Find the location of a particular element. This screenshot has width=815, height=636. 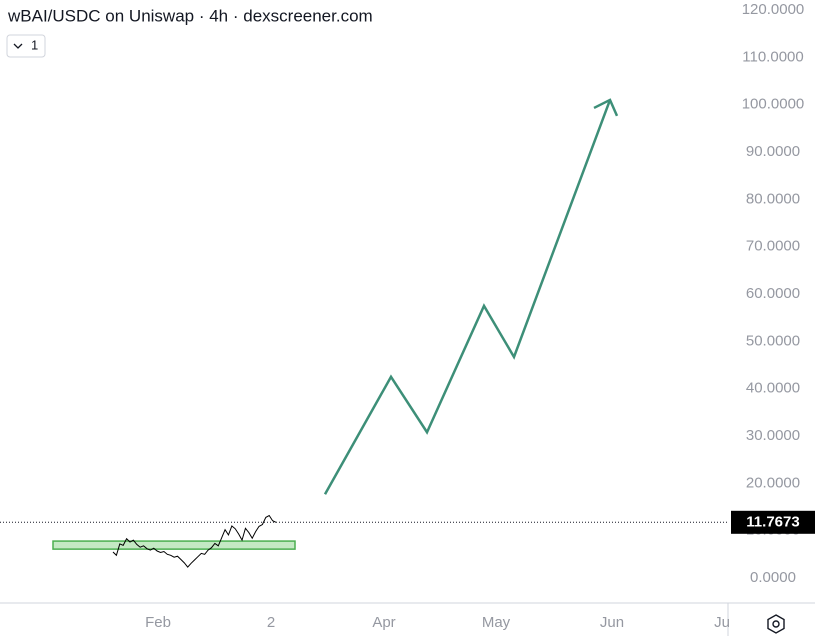

x-tick-label: Feb is located at coordinates (158, 622).